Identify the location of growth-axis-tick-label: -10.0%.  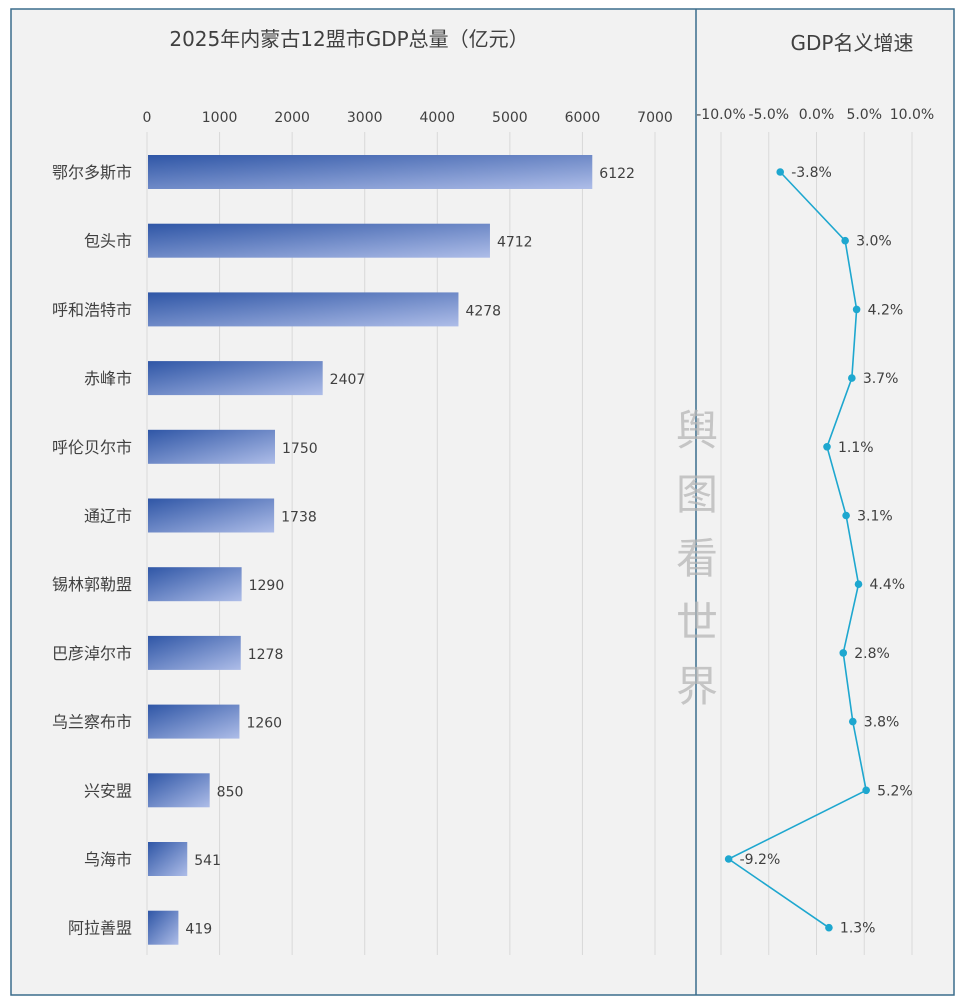
(721, 115).